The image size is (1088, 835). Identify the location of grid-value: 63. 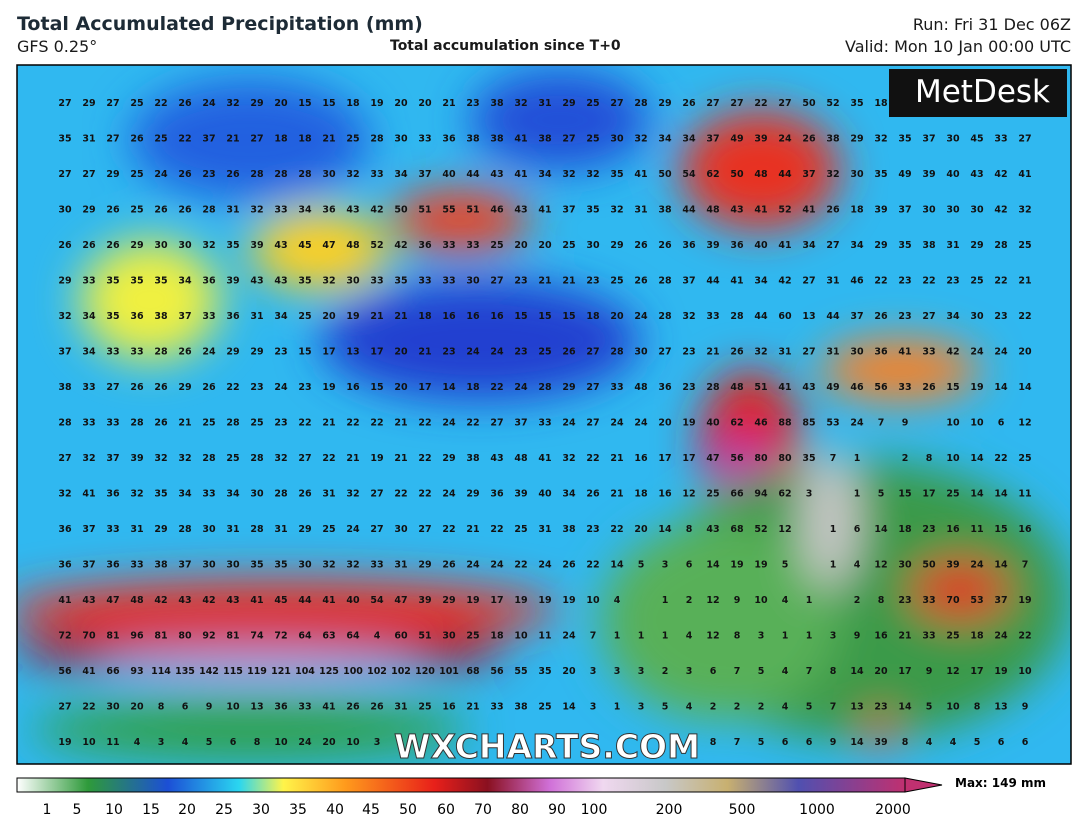
(328, 636).